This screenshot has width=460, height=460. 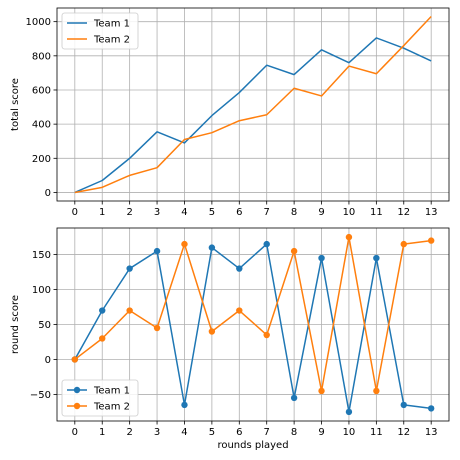 I want to click on y-tick-label: 50, so click(x=44, y=325).